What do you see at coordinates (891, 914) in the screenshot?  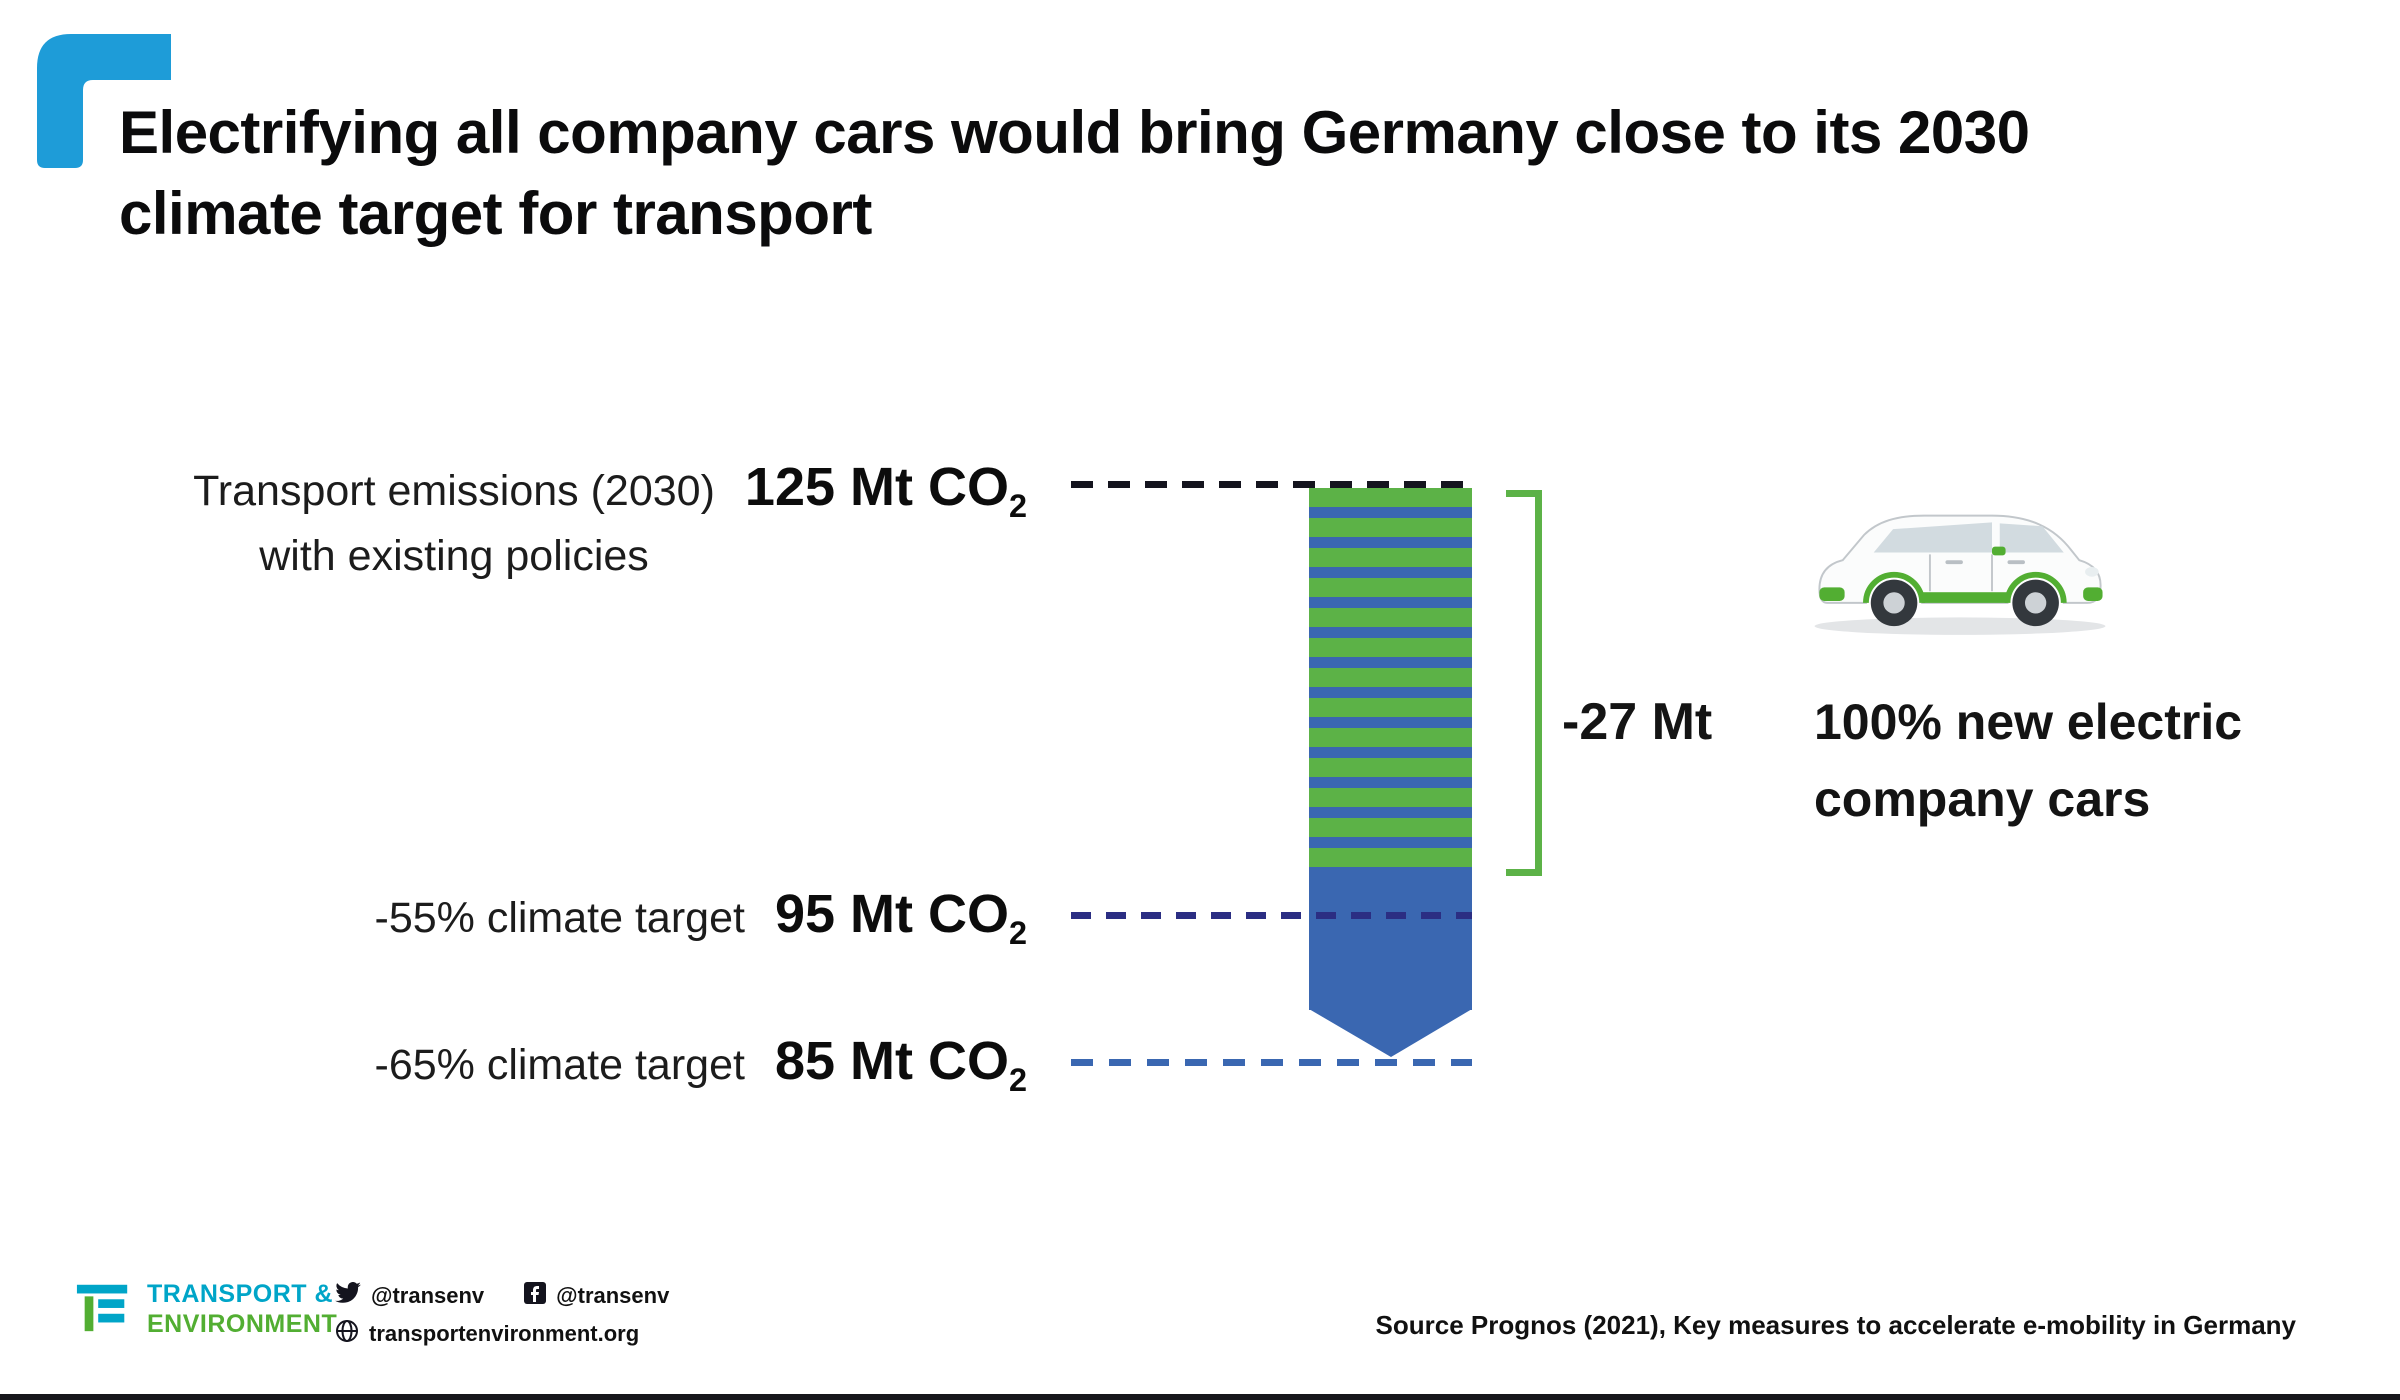 I see `target-55-value-text: 95 Mt CO` at bounding box center [891, 914].